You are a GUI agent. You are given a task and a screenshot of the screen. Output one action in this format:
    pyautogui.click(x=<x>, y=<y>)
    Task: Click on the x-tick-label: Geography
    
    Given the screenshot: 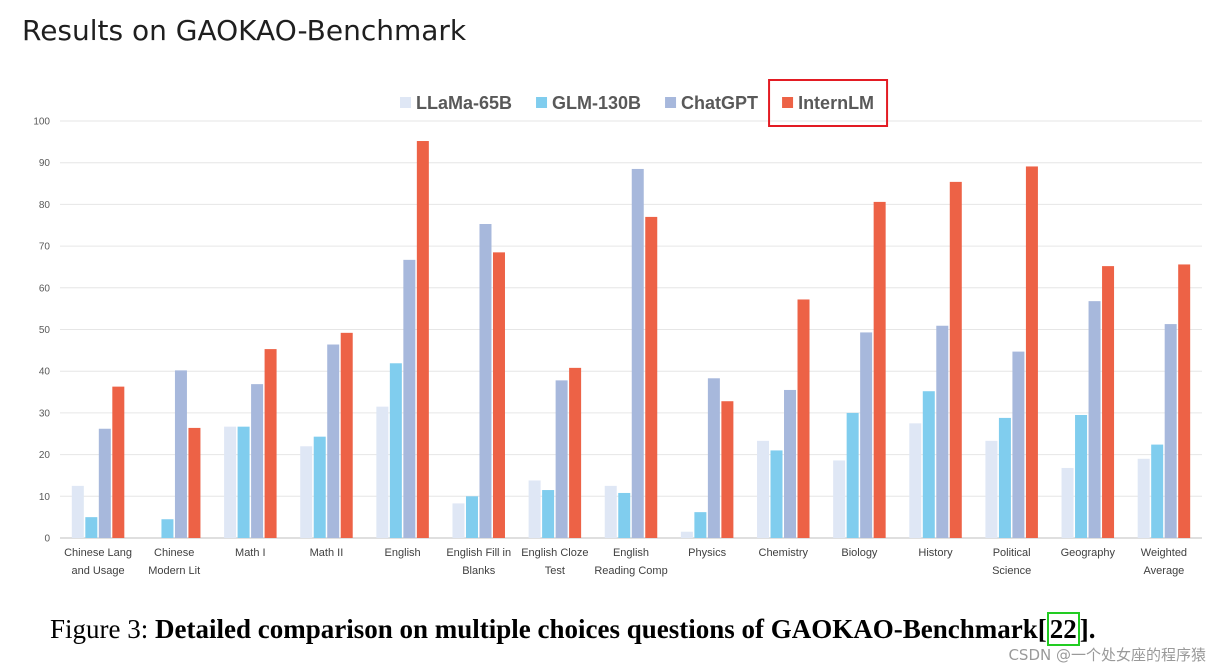 What is the action you would take?
    pyautogui.click(x=1088, y=553)
    